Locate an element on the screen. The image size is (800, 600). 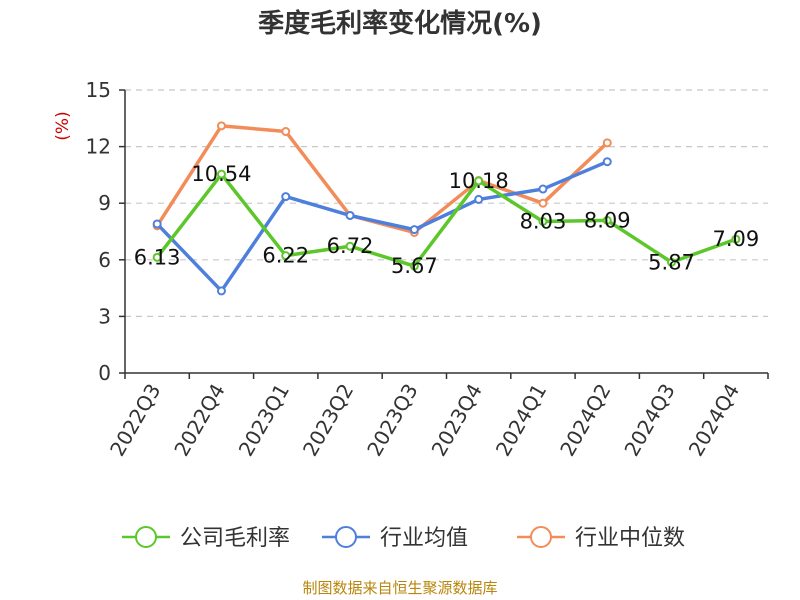
legend: 公司毛利率 行业均值 行业中位数 is located at coordinates (403, 538).